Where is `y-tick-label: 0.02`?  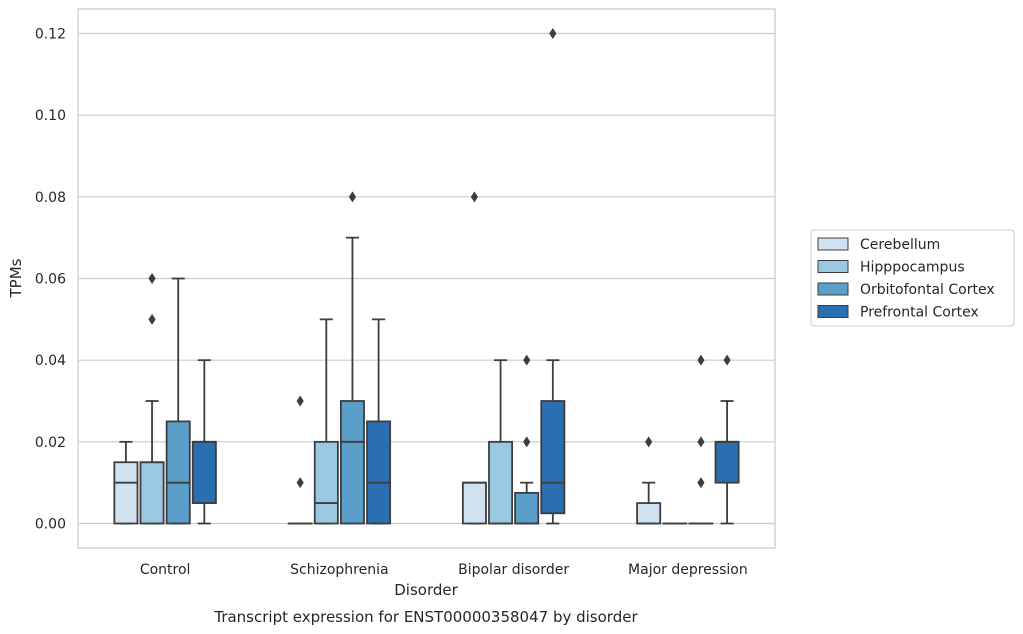 y-tick-label: 0.02 is located at coordinates (50, 443).